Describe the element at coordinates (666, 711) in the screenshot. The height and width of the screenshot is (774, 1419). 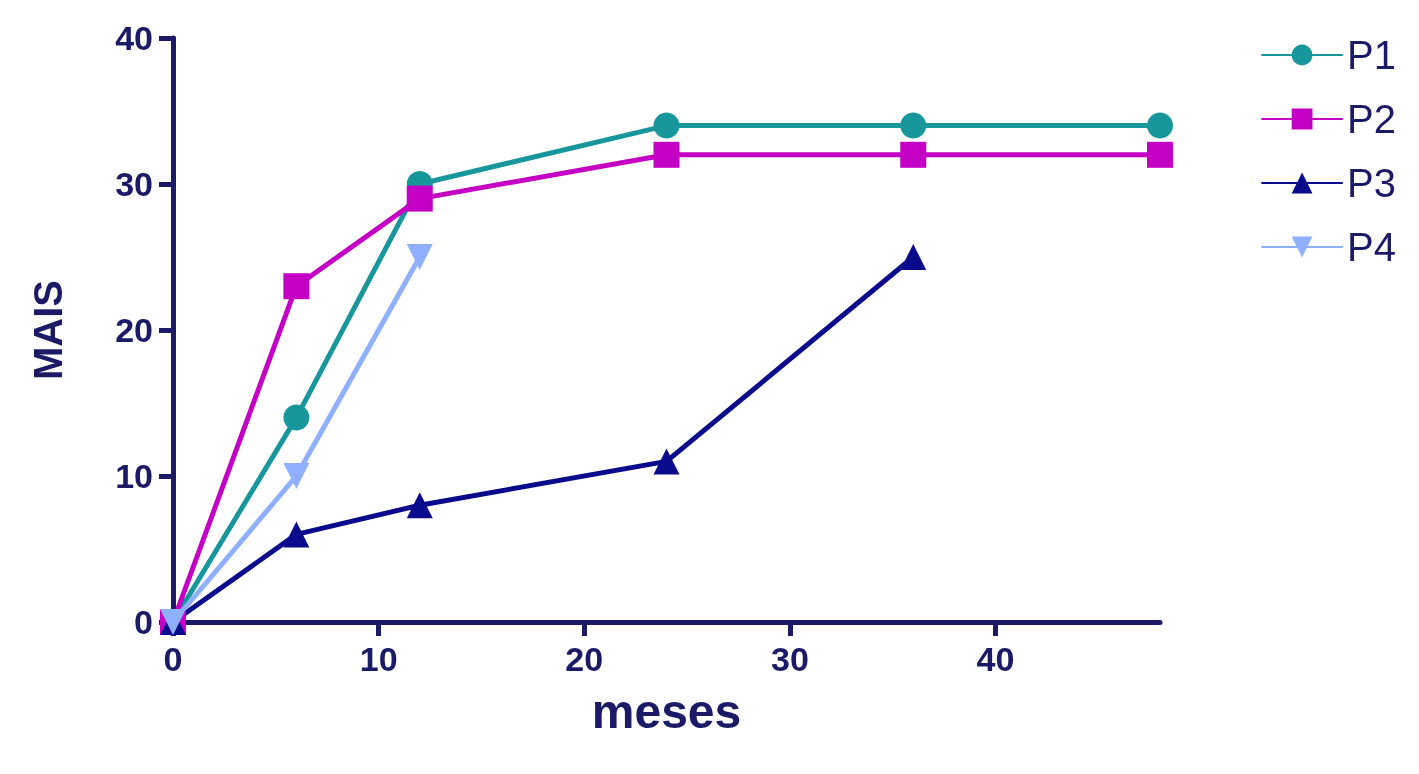
I see `x-axis-title: meses` at that location.